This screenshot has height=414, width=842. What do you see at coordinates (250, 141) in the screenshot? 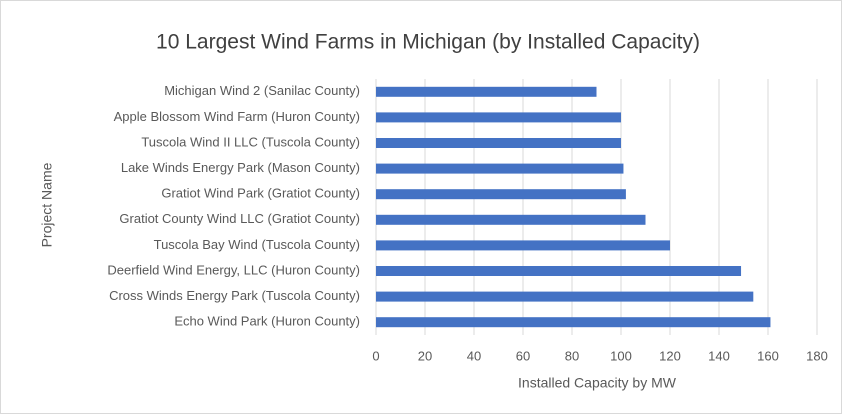
I see `y-tick-label: Tuscola Wind II LLC (Tuscola County)` at bounding box center [250, 141].